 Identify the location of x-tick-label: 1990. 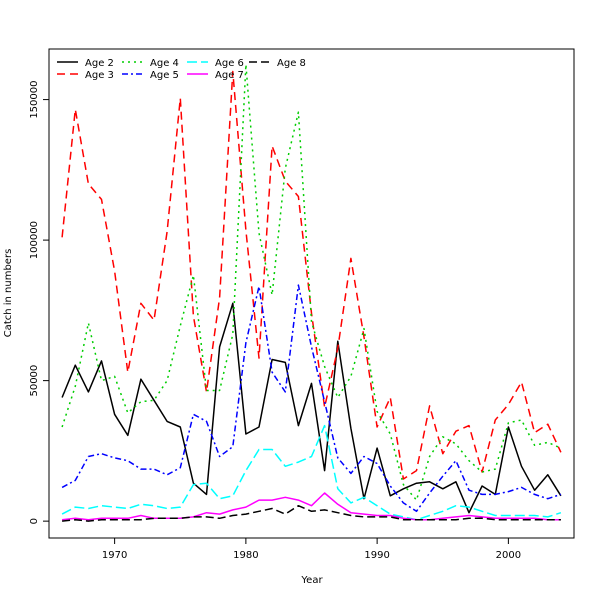
(376, 555).